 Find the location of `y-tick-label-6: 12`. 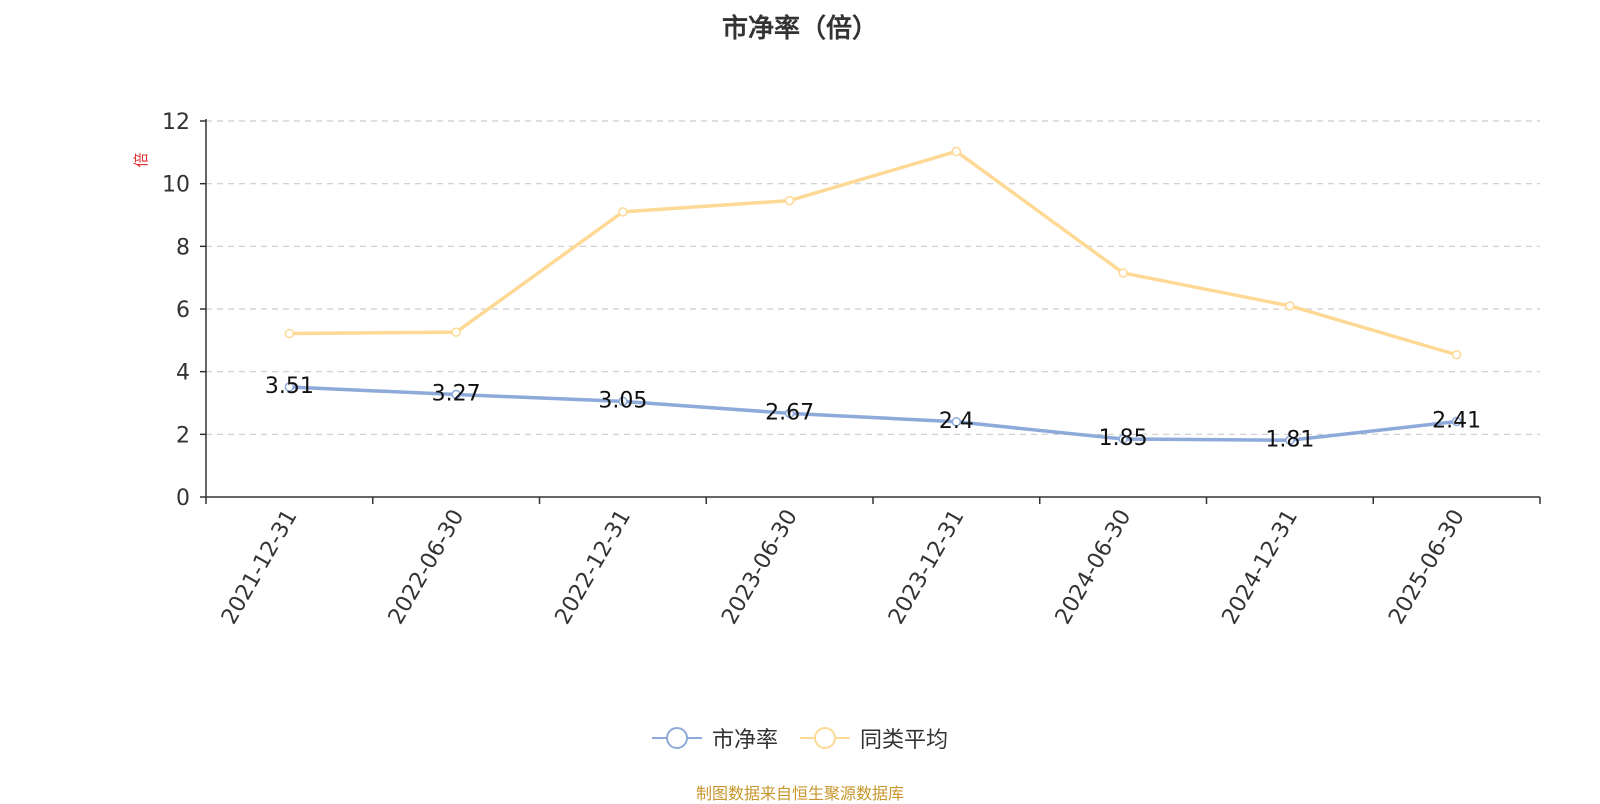

y-tick-label-6: 12 is located at coordinates (176, 122).